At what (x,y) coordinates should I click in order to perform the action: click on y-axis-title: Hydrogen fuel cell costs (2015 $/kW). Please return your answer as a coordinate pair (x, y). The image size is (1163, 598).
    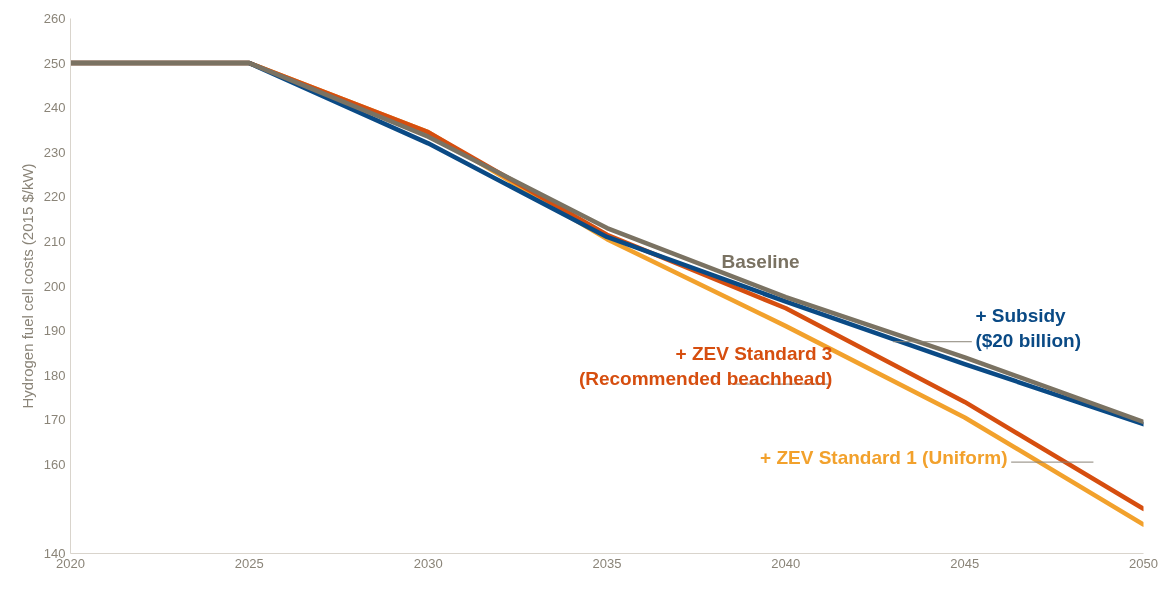
    Looking at the image, I should click on (27, 286).